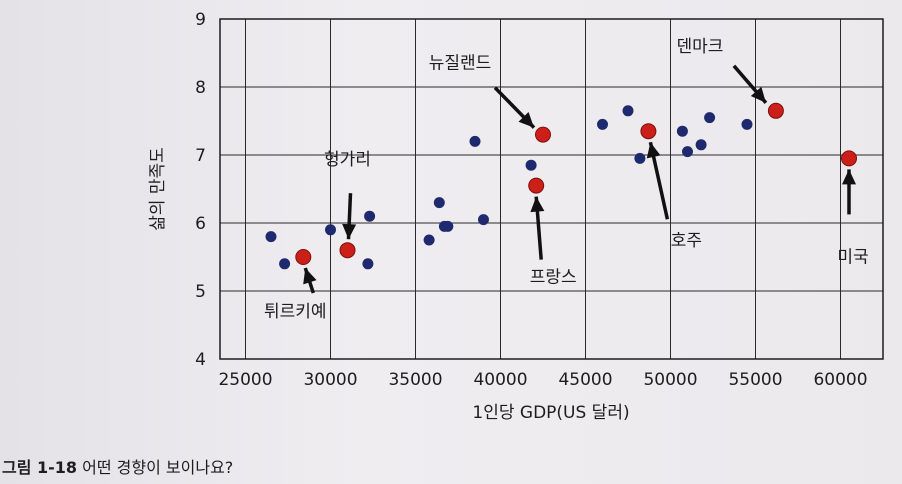  I want to click on x-tick-label: 50000, so click(670, 380).